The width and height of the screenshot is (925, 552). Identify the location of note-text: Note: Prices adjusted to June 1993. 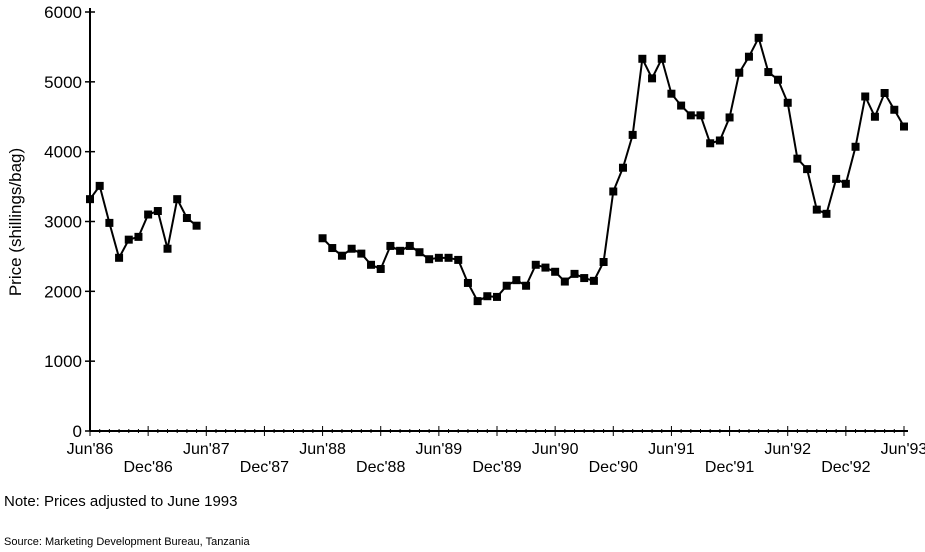
(121, 501).